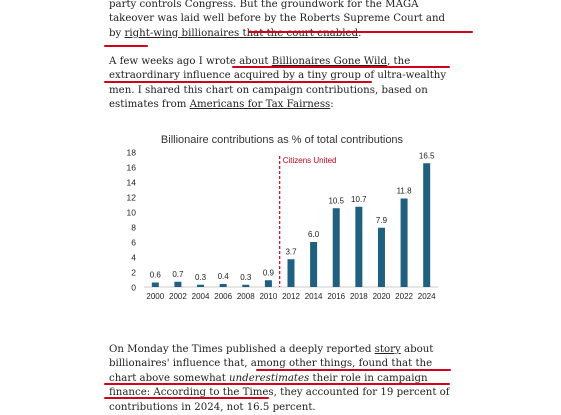 The image size is (561, 415). What do you see at coordinates (178, 284) in the screenshot?
I see `bar-2002` at bounding box center [178, 284].